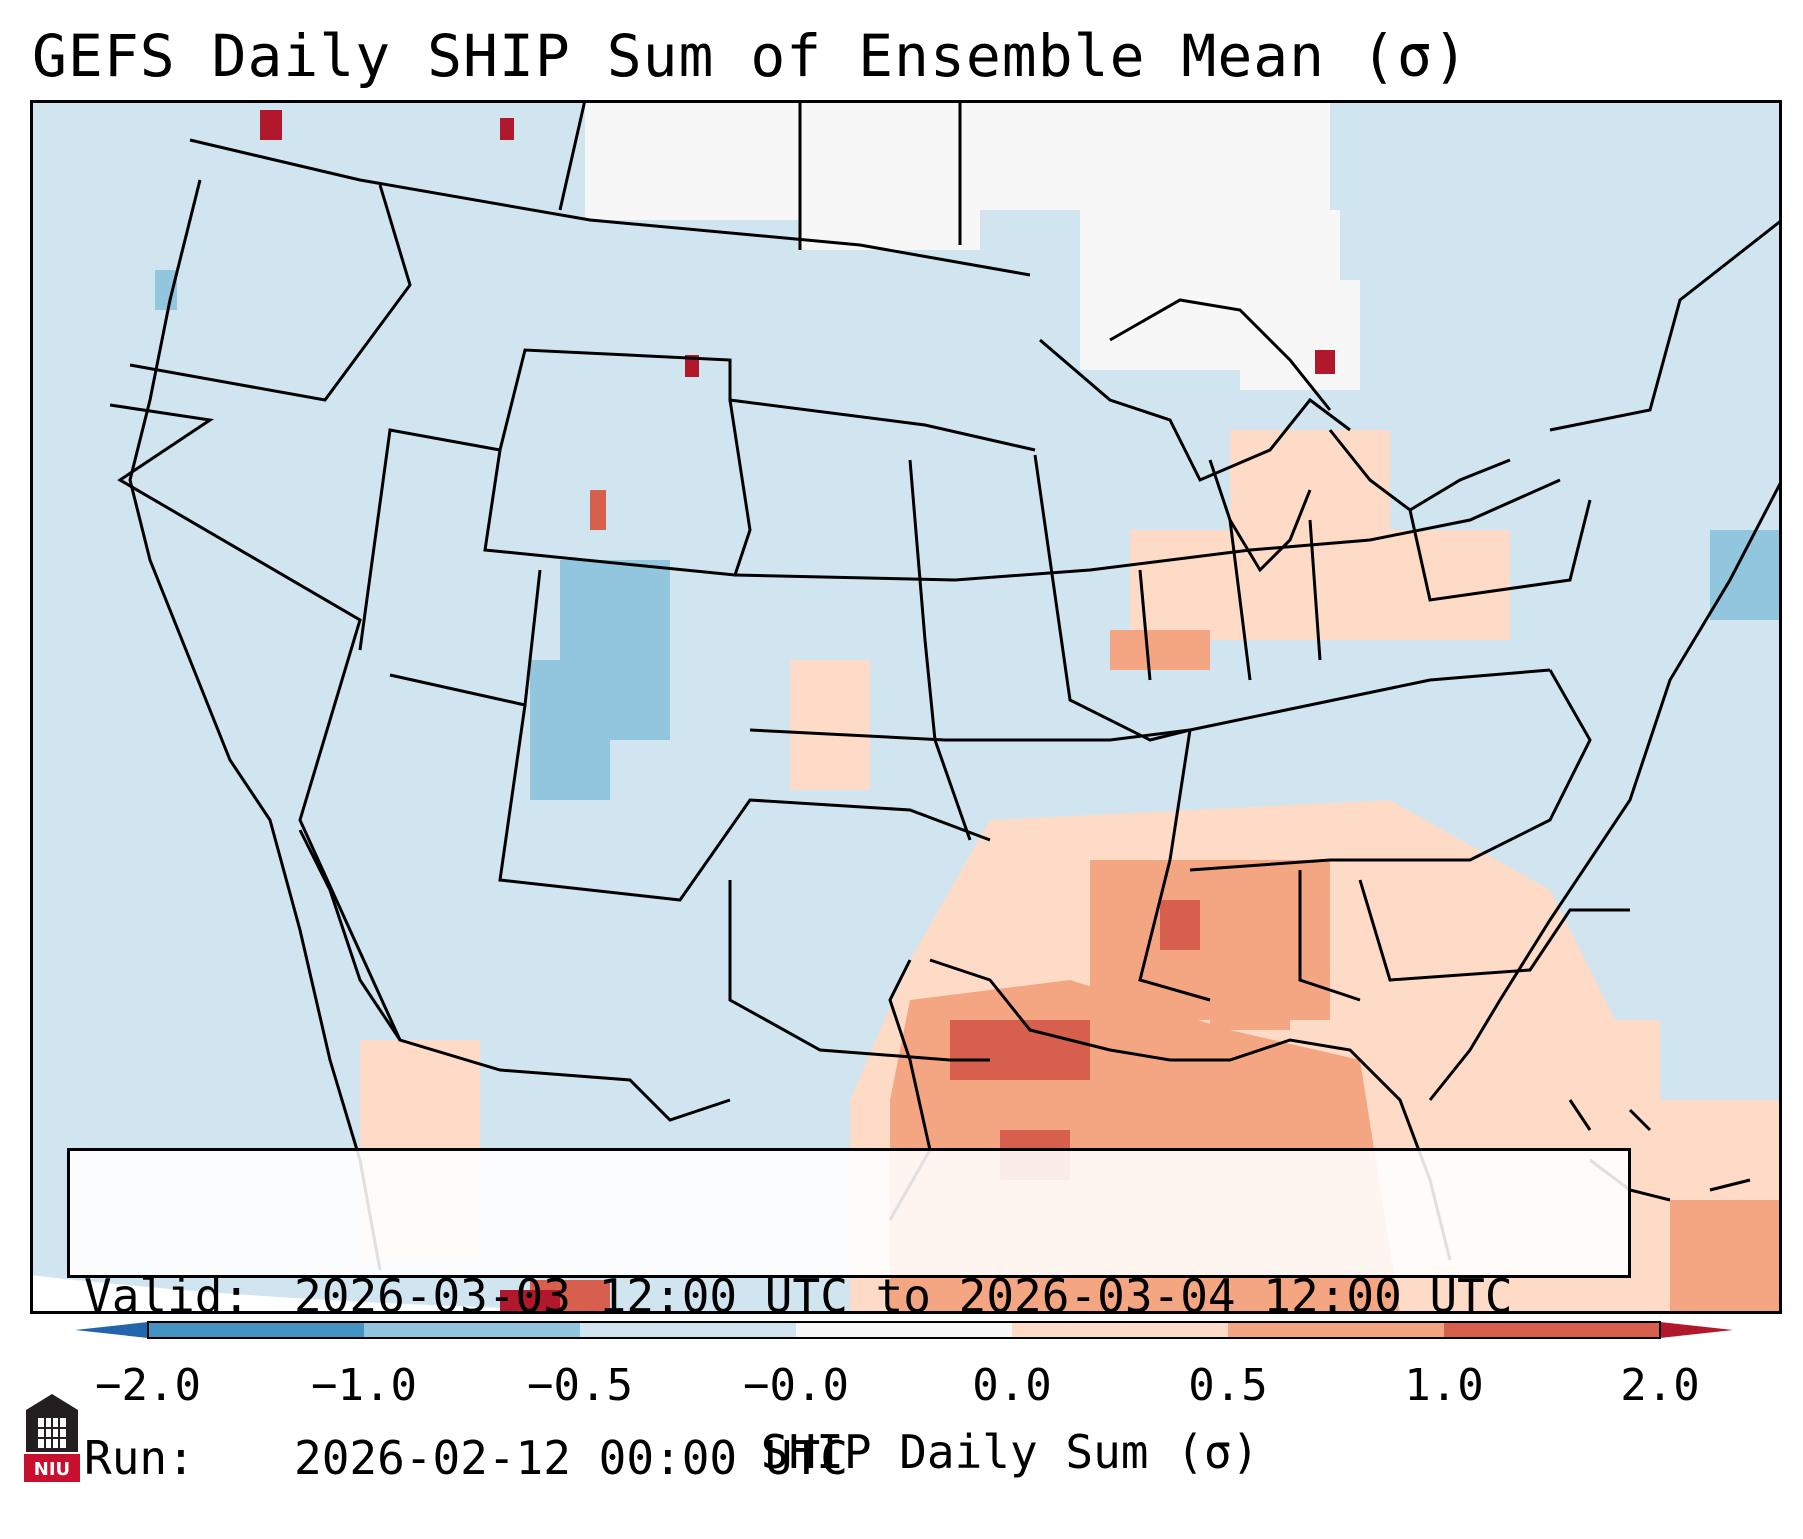  What do you see at coordinates (1228, 1385) in the screenshot?
I see `colorbar-tick-label: 0.5` at bounding box center [1228, 1385].